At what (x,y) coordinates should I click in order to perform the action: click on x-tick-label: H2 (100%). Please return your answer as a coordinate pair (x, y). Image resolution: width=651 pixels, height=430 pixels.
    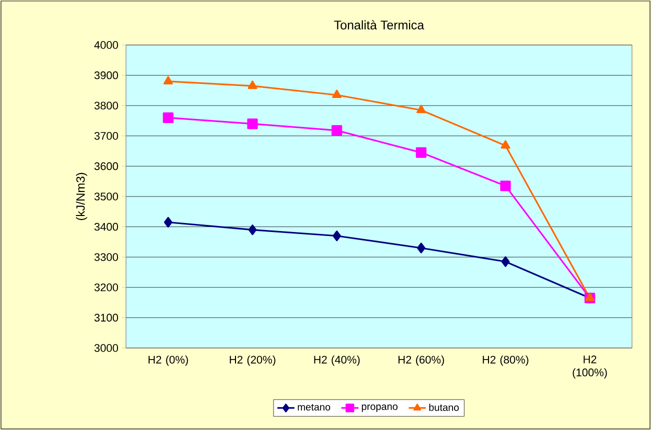
    Looking at the image, I should click on (589, 367).